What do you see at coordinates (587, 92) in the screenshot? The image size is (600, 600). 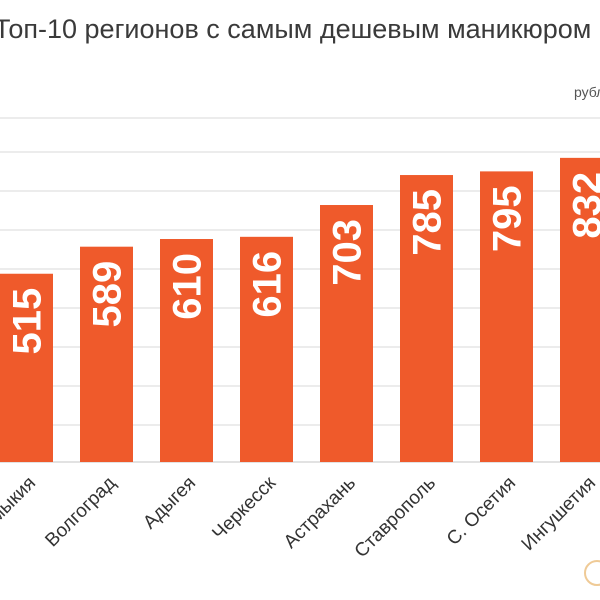 I see `unit-label: рублей` at bounding box center [587, 92].